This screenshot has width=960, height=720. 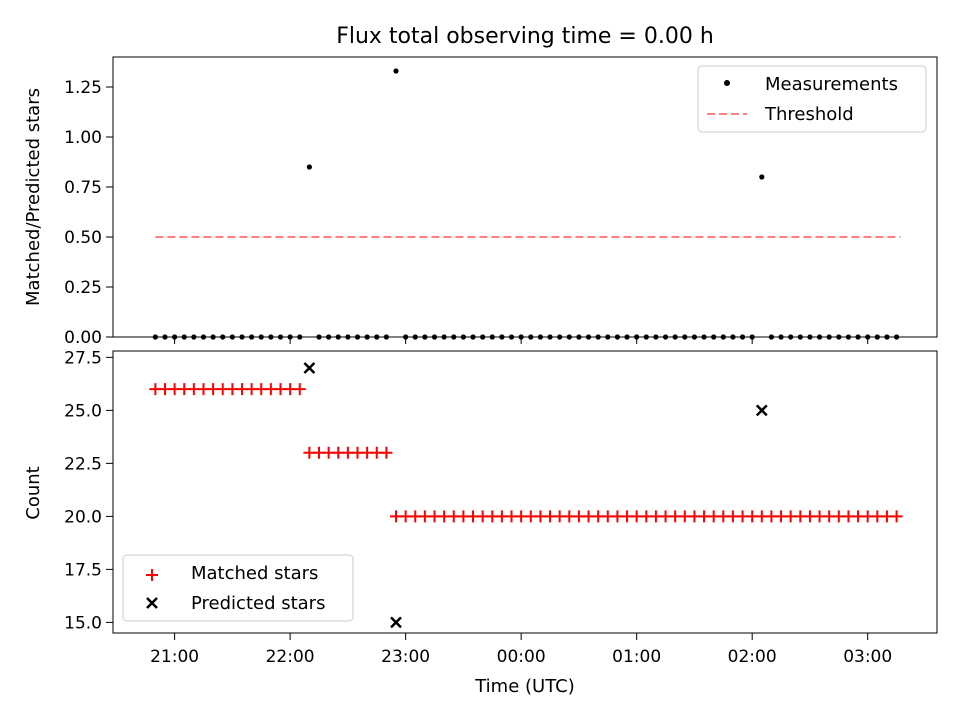 What do you see at coordinates (405, 657) in the screenshot?
I see `x-tick-label: 23:00` at bounding box center [405, 657].